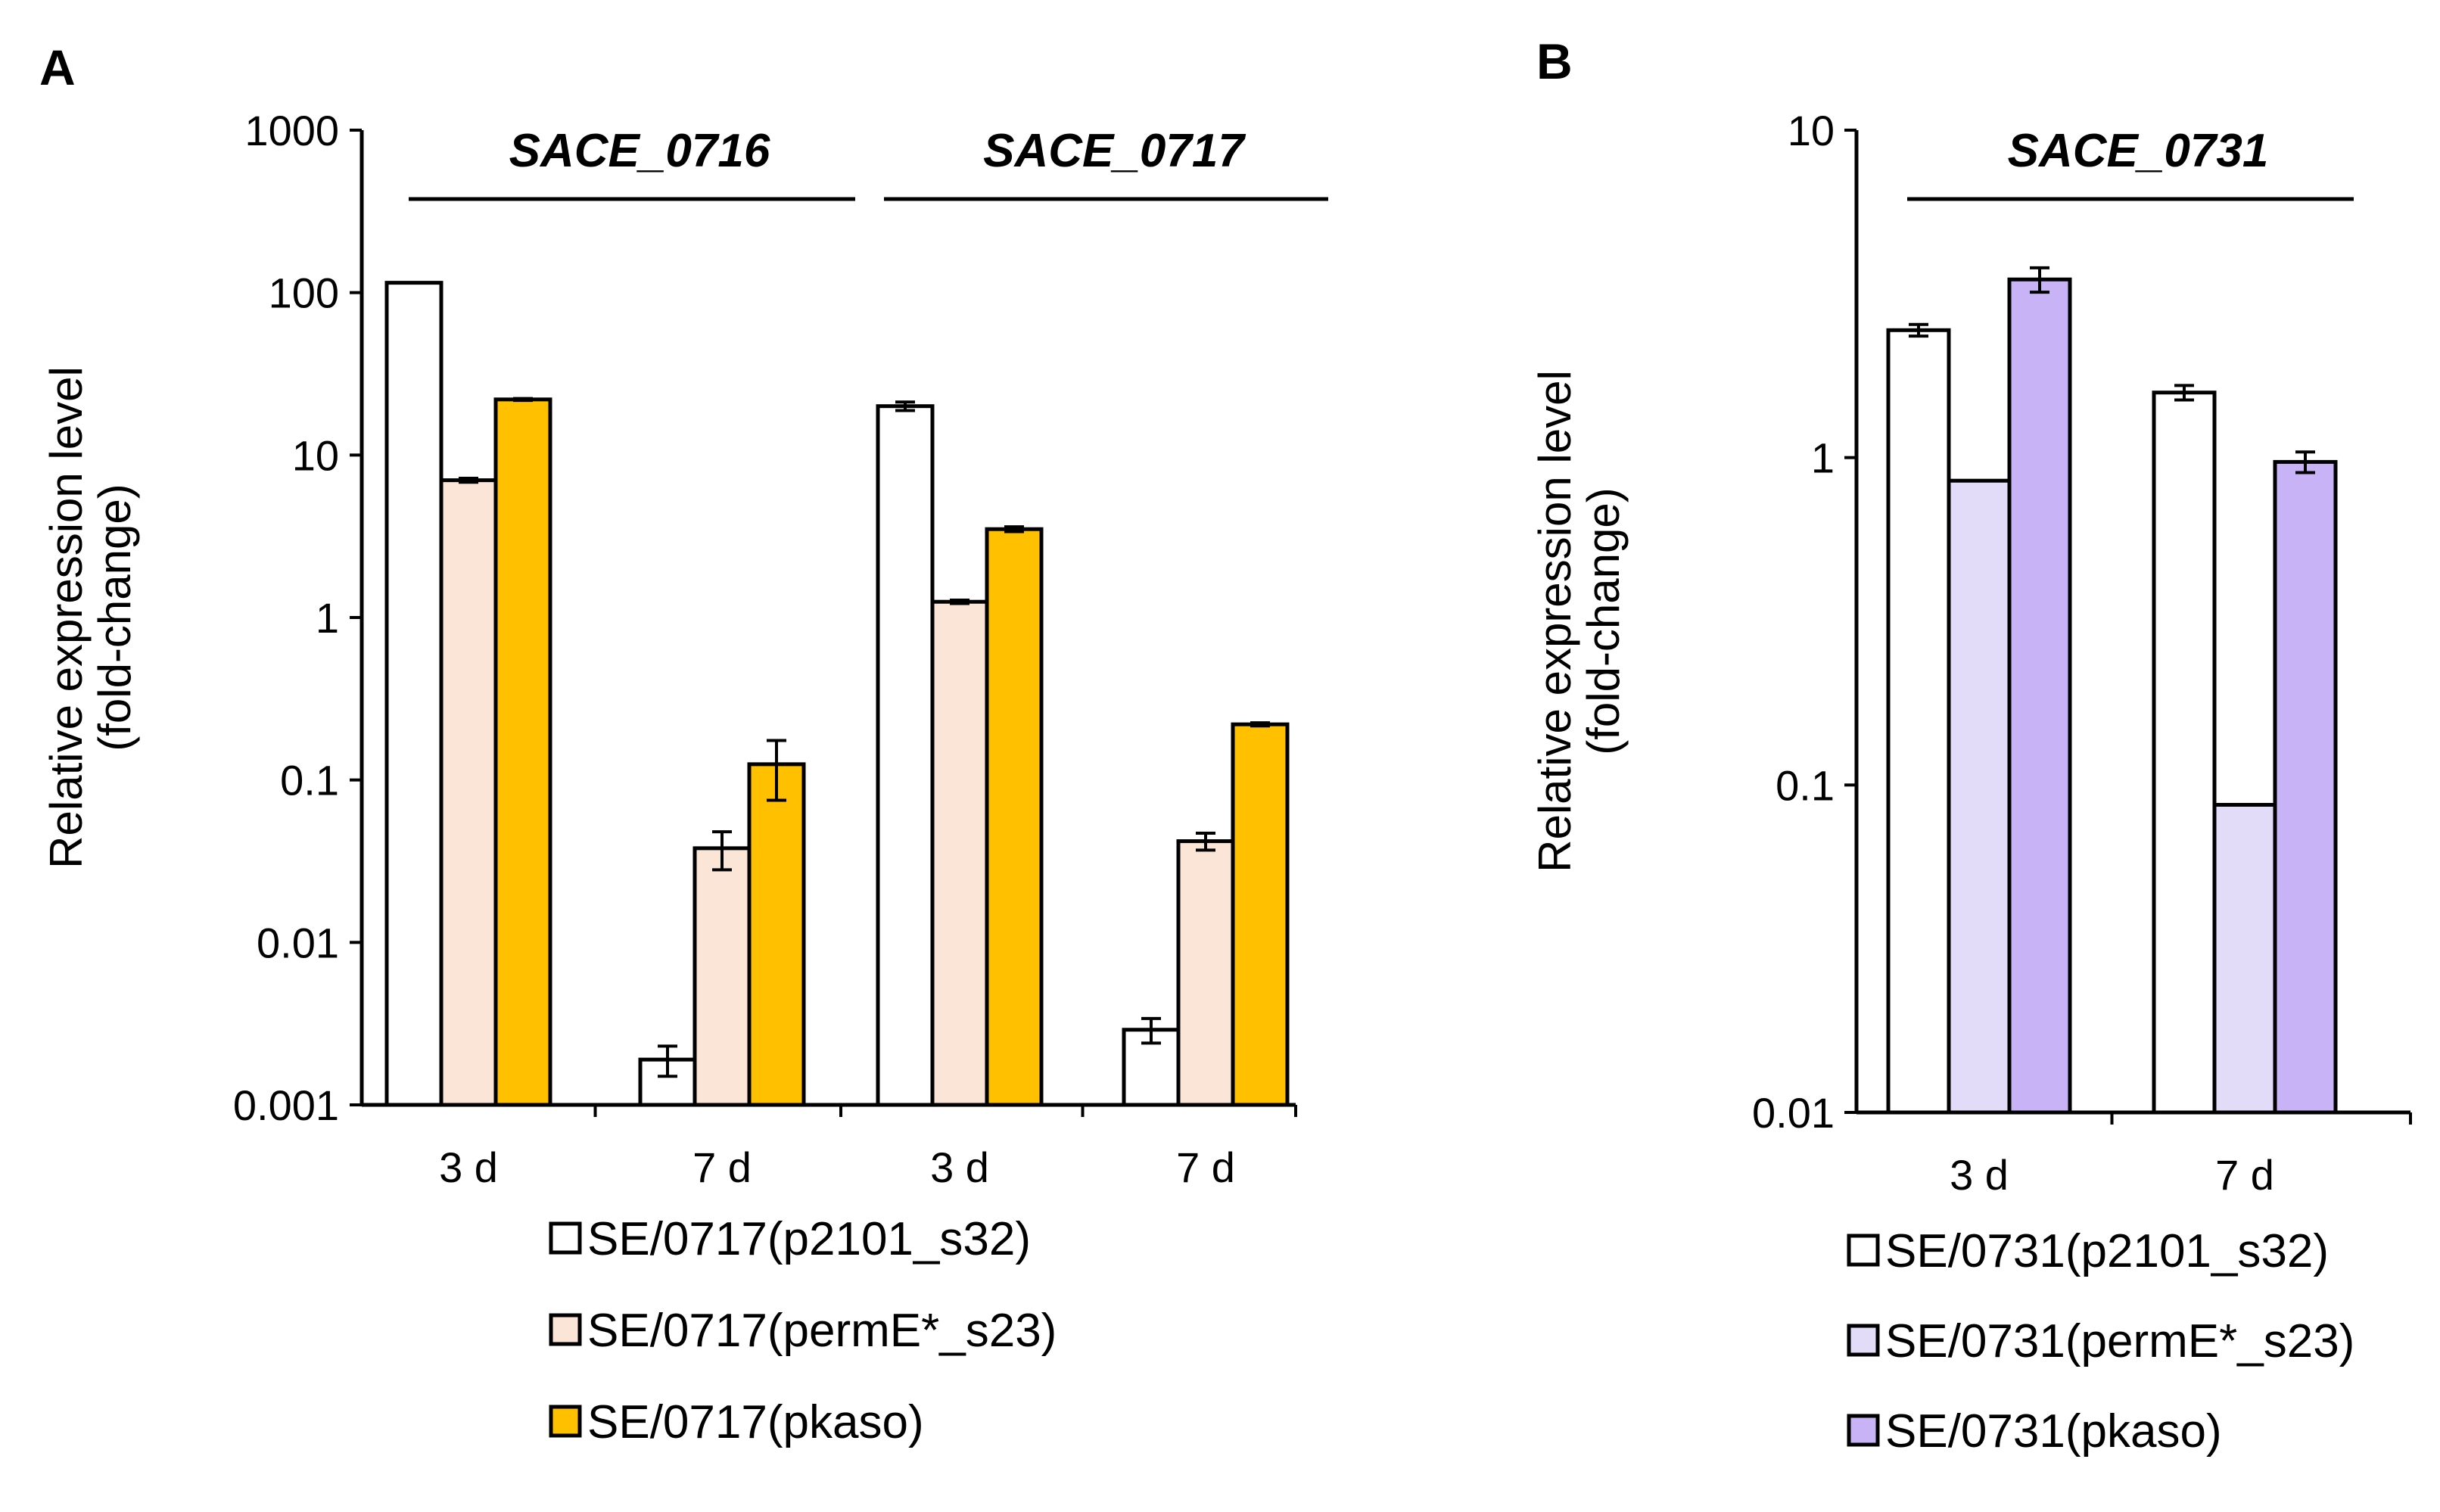  I want to click on legend-label: SE/0717(permE*_s23), so click(822, 1331).